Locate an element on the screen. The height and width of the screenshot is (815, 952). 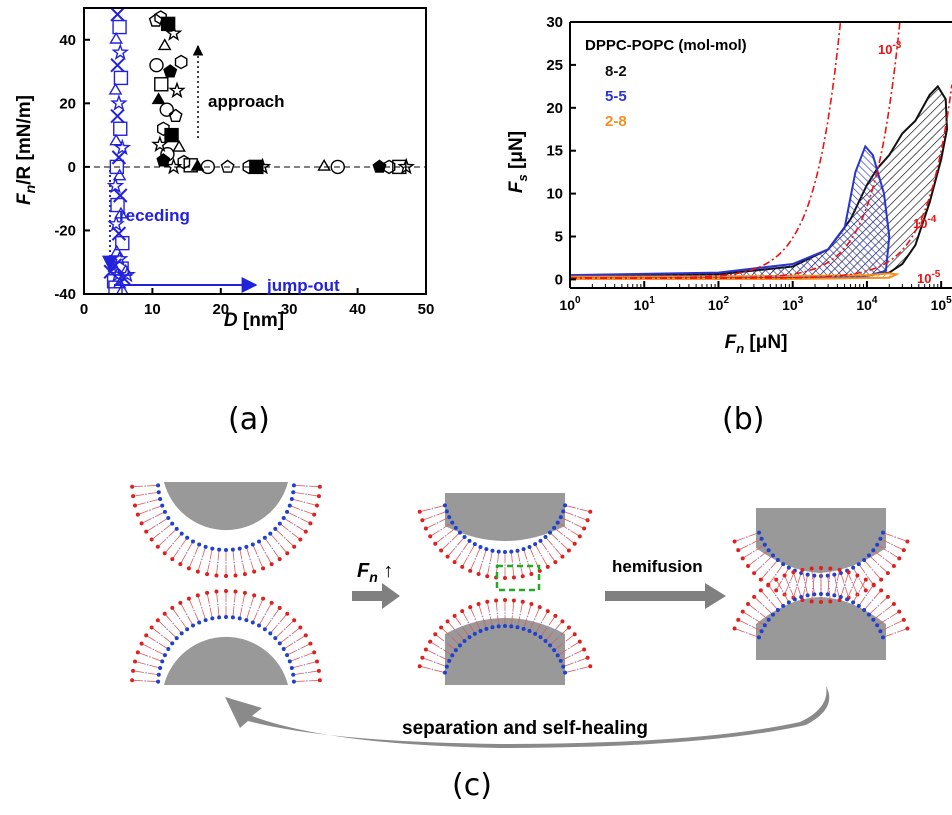
x-tick-label-b: 103 is located at coordinates (793, 304).